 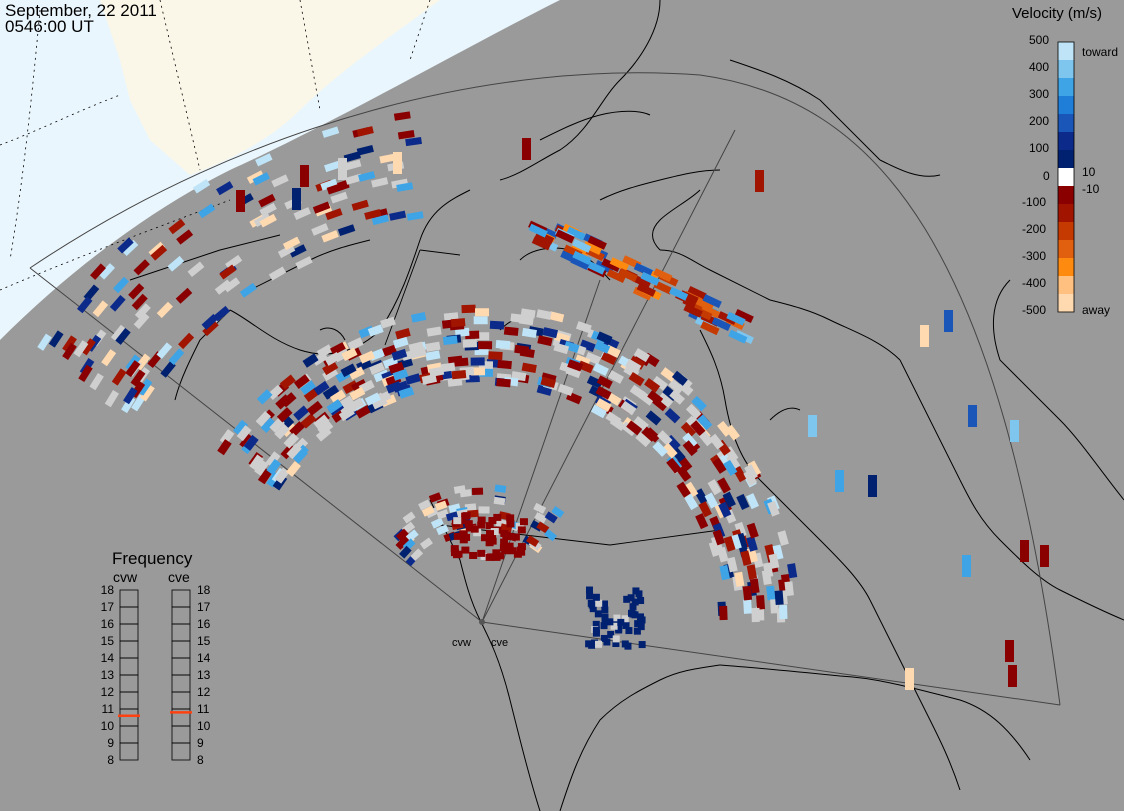 What do you see at coordinates (1034, 202) in the screenshot?
I see `colorbar-tick-label: -100` at bounding box center [1034, 202].